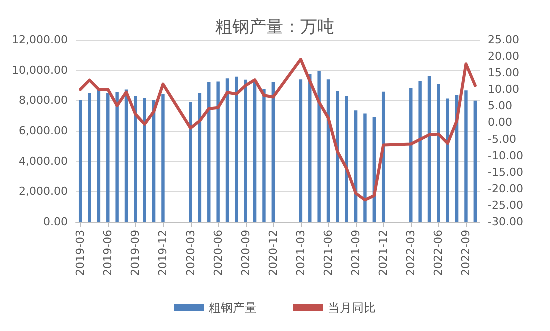  What do you see at coordinates (108, 253) in the screenshot?
I see `x-tick-label: 2019-06` at bounding box center [108, 253].